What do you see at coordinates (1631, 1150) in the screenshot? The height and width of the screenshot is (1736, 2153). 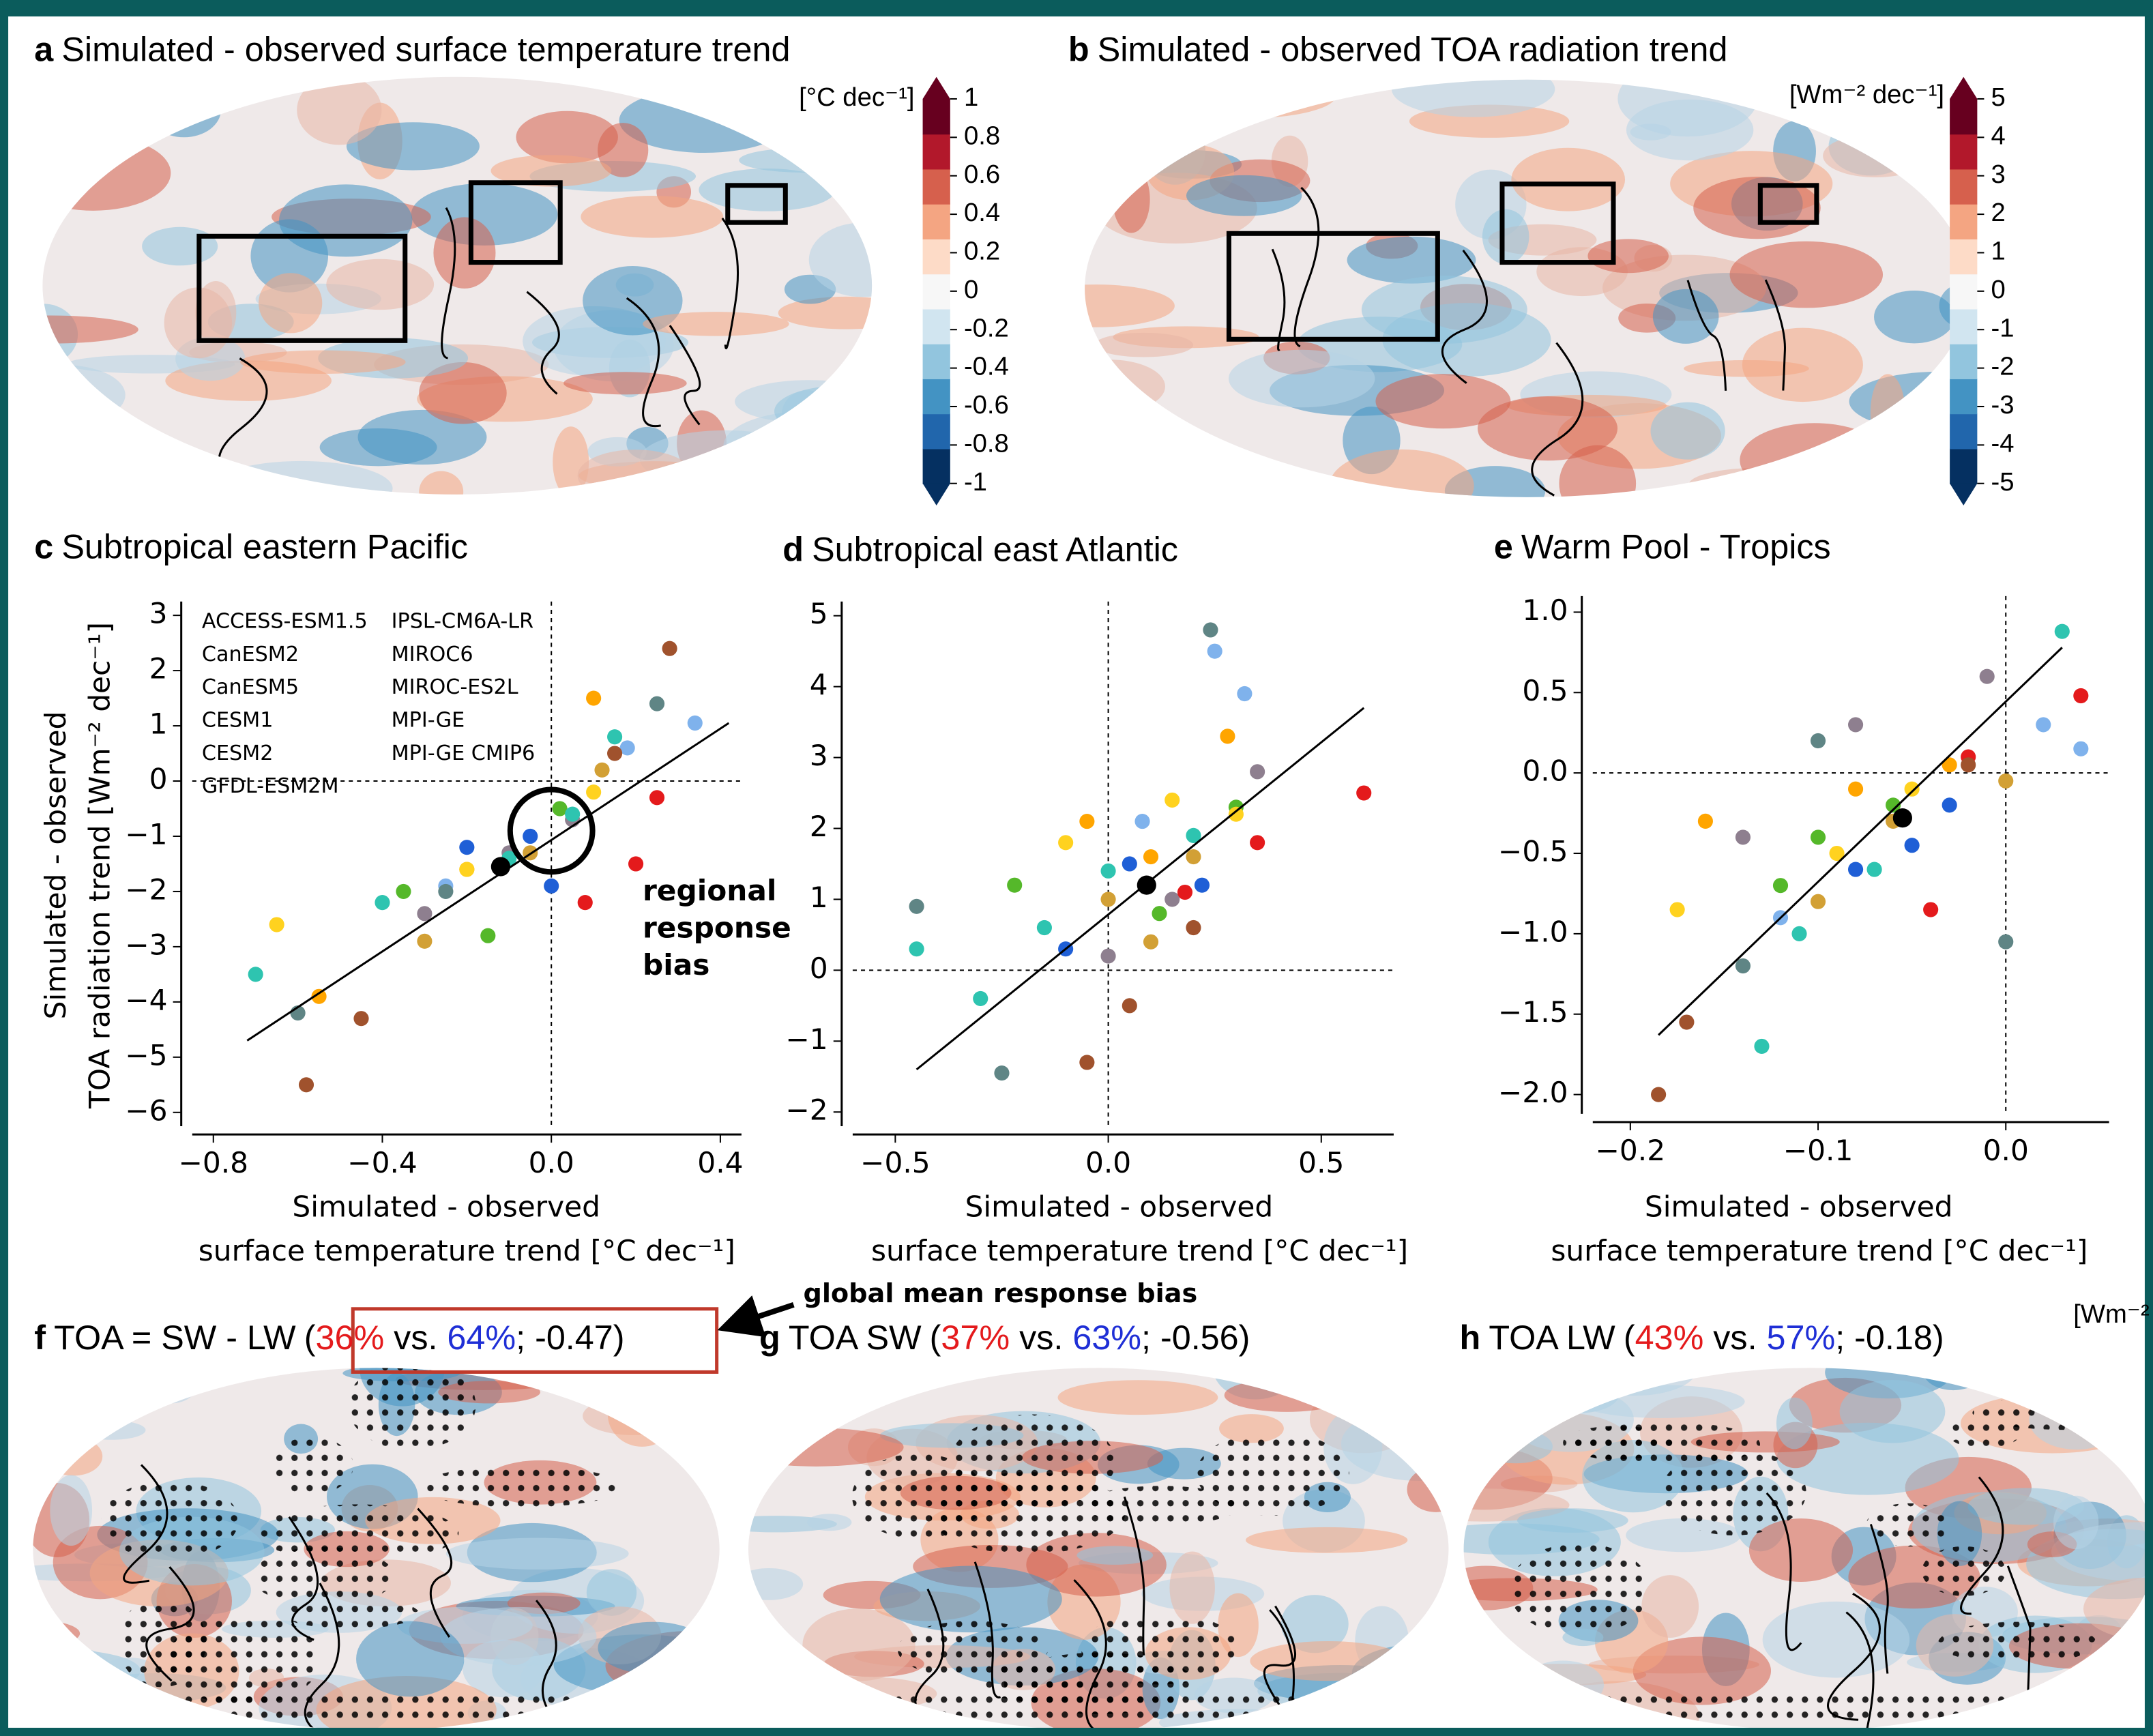 I see `x-tick-label: −0.2` at bounding box center [1631, 1150].